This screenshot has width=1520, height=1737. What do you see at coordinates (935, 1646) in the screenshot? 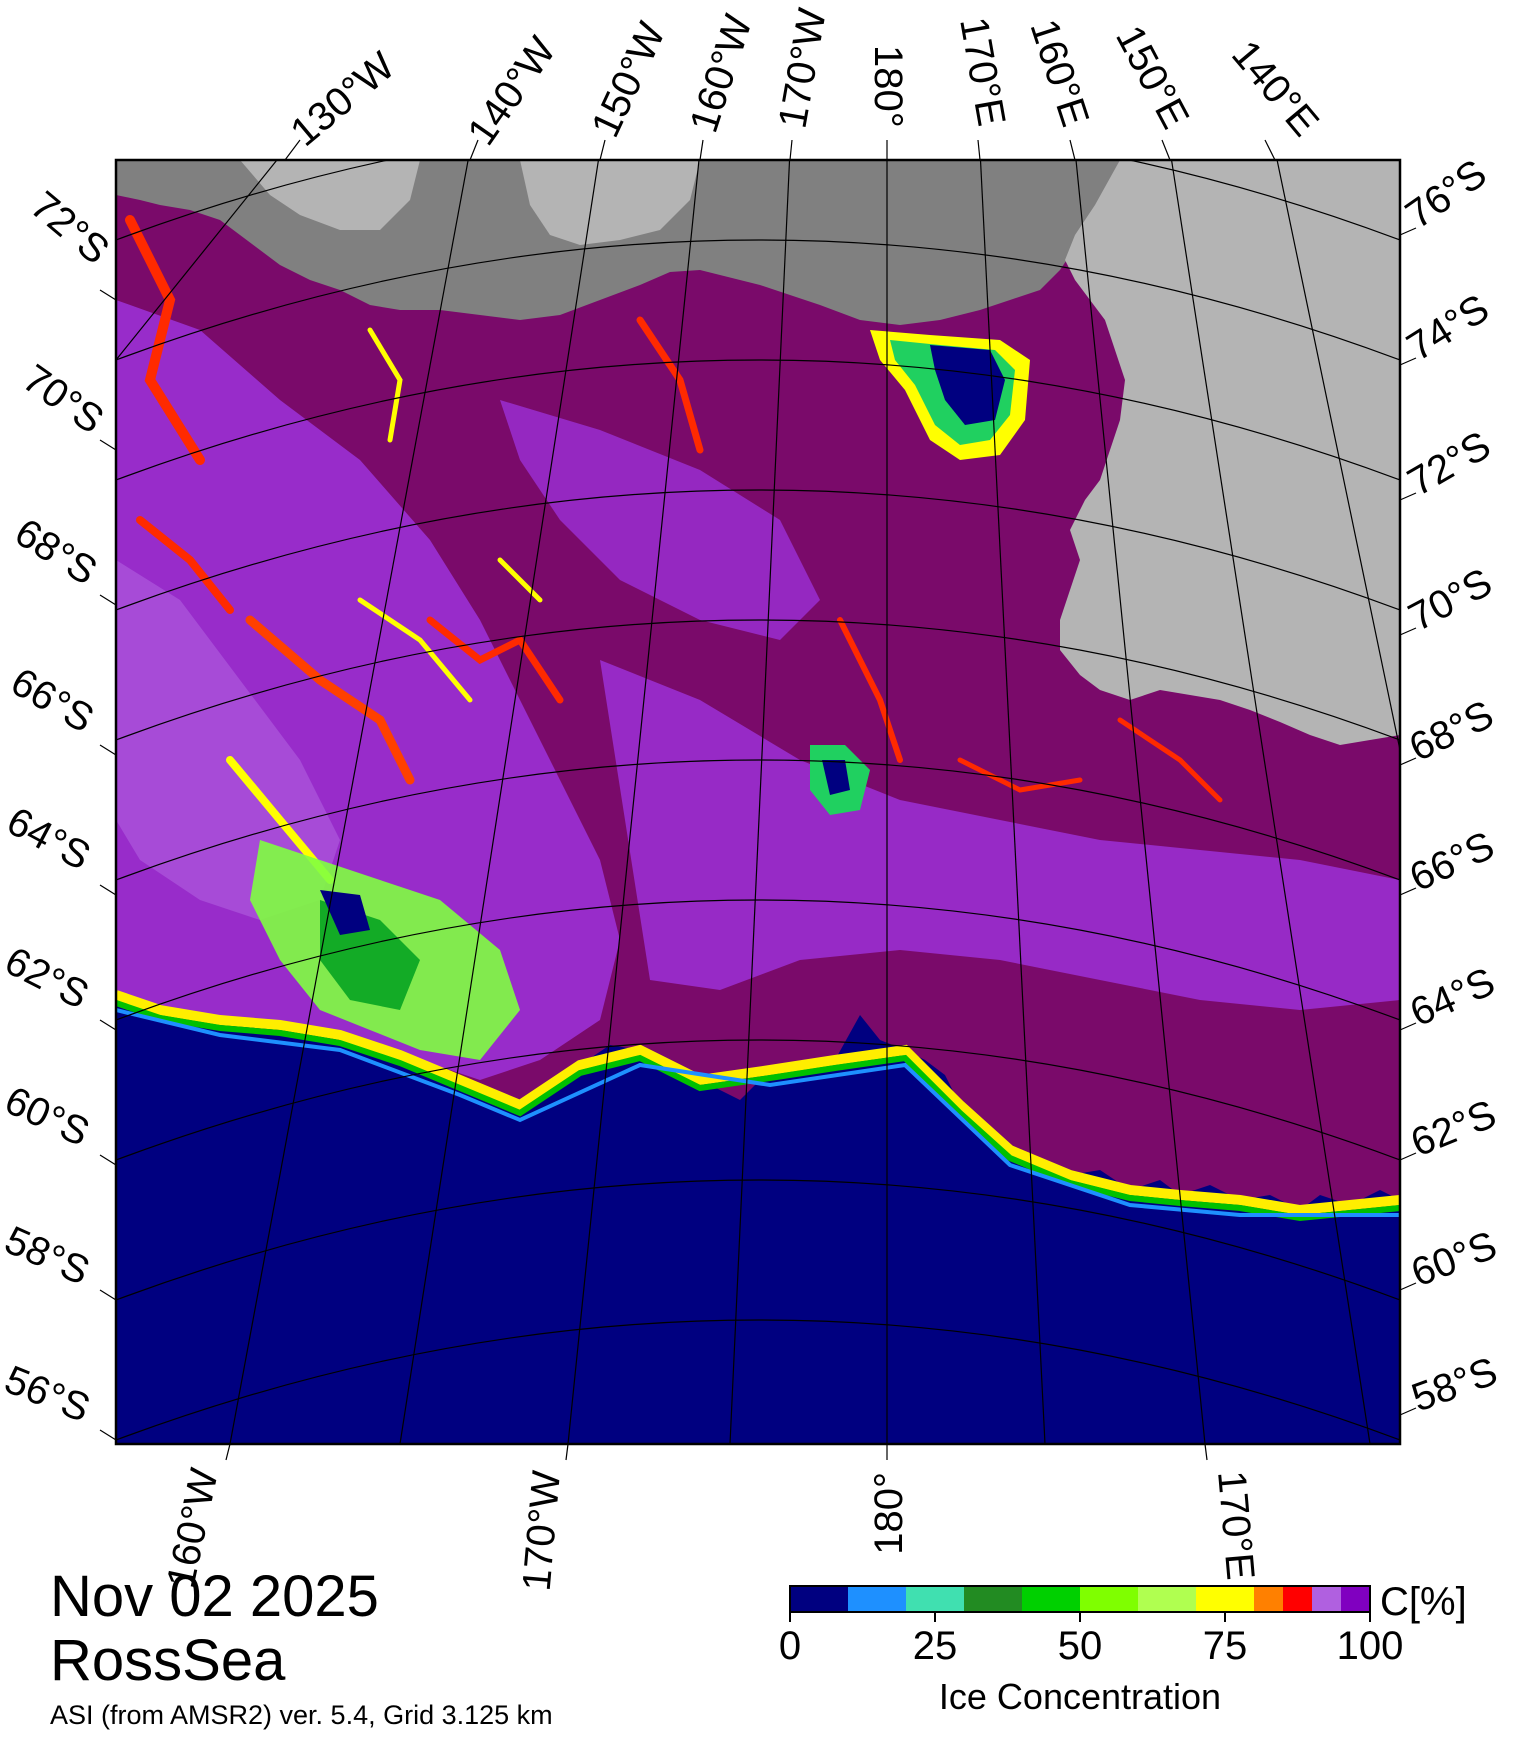
I see `colorbar-tick-label: 25` at bounding box center [935, 1646].